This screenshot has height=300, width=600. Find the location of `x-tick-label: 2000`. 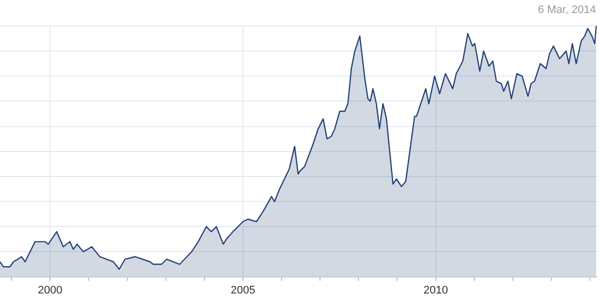

x-tick-label: 2000 is located at coordinates (50, 290).